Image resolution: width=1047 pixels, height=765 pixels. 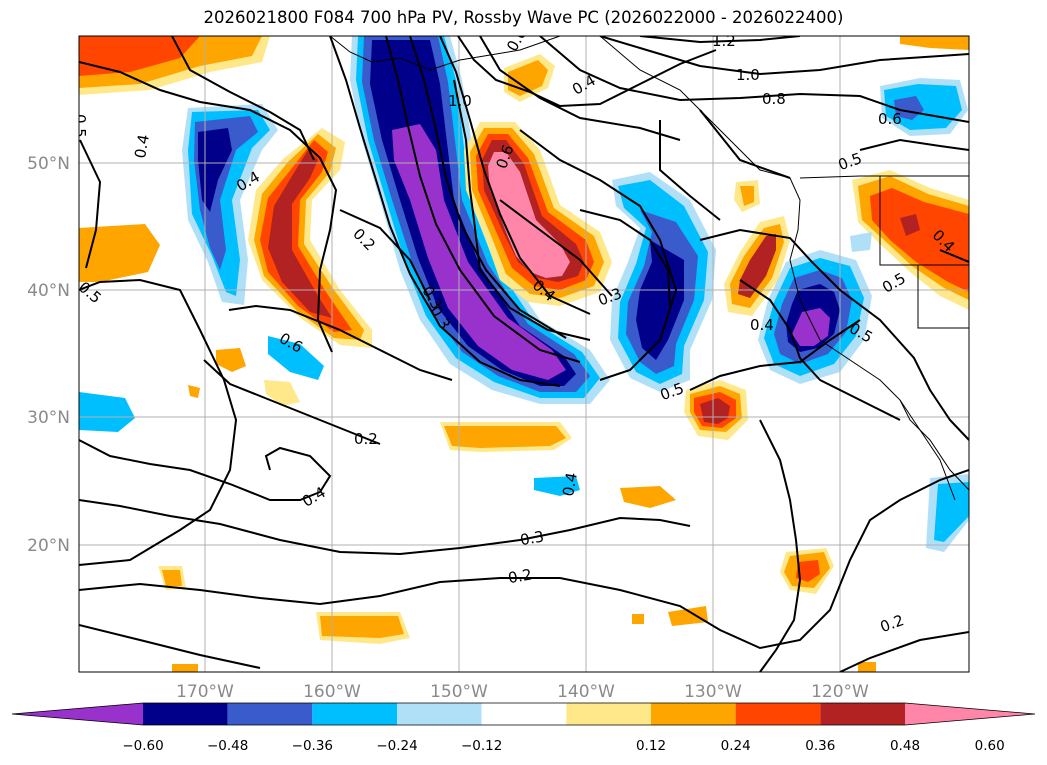 What do you see at coordinates (231, 360) in the screenshot?
I see `anomaly-positive-168w-35n` at bounding box center [231, 360].